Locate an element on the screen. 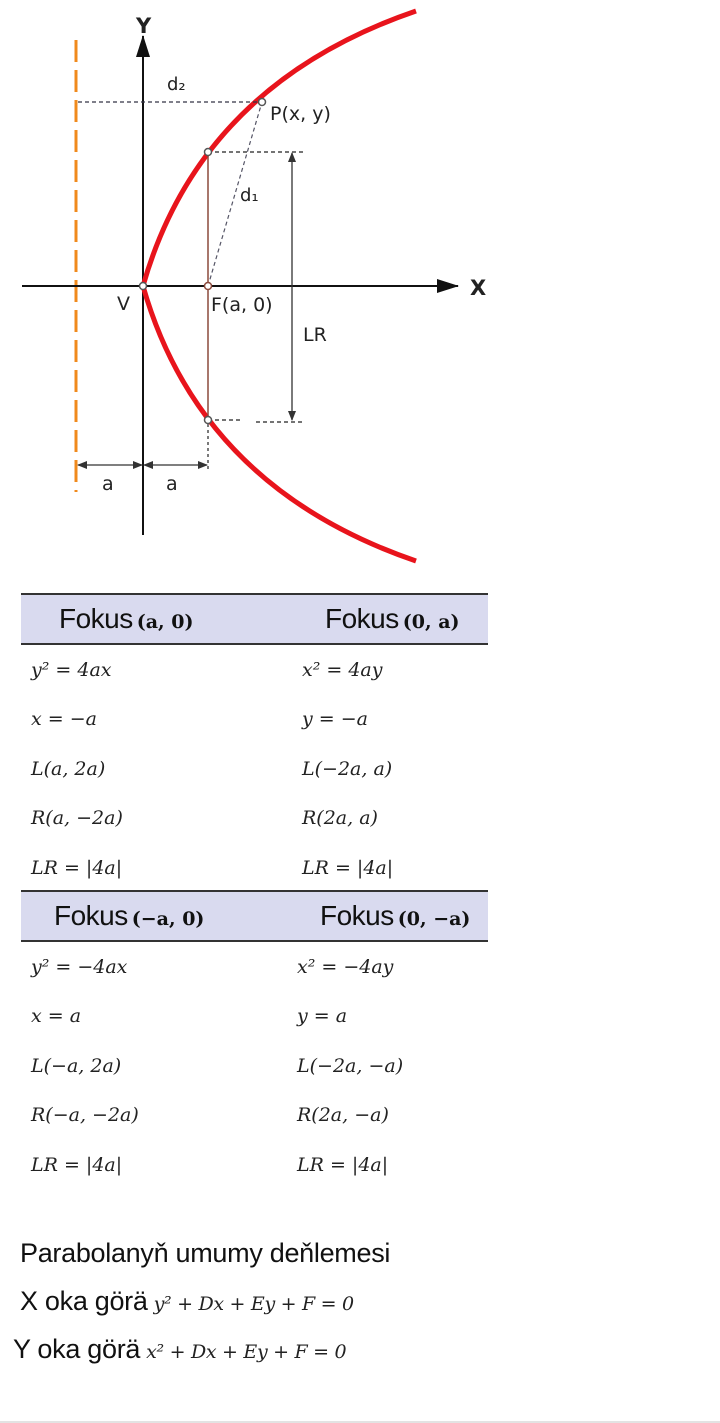 Image resolution: width=720 pixels, height=1423 pixels. header-focus-neg-a0: Fokus (−a, 0) is located at coordinates (154, 916).